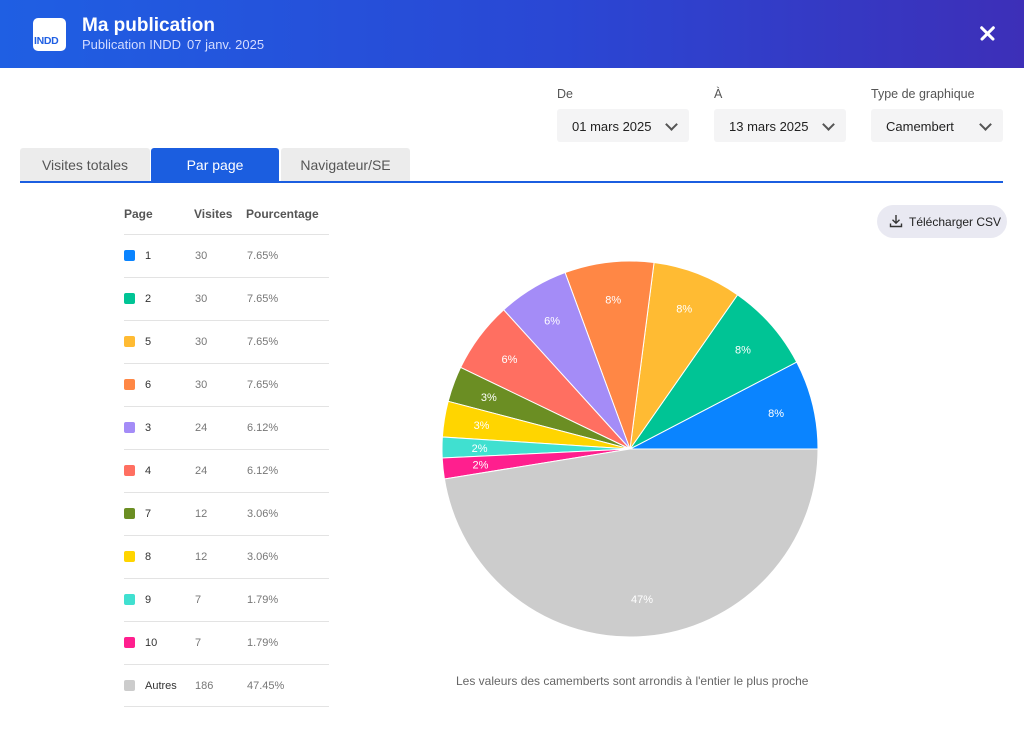  I want to click on table-row: 3 24 6.12%, so click(226, 428).